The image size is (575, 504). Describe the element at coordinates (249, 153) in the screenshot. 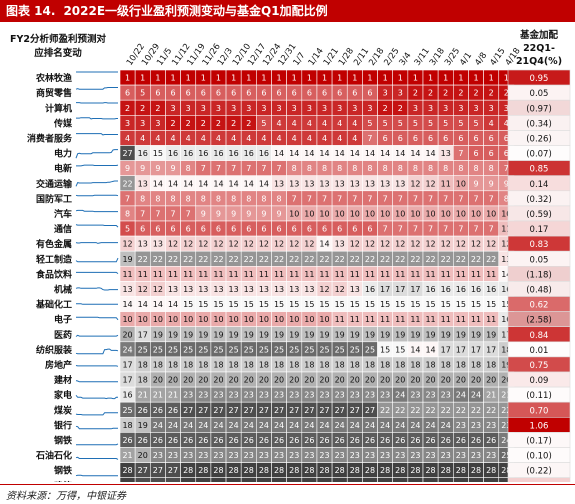

I see `heat-cell-value: 16` at that location.